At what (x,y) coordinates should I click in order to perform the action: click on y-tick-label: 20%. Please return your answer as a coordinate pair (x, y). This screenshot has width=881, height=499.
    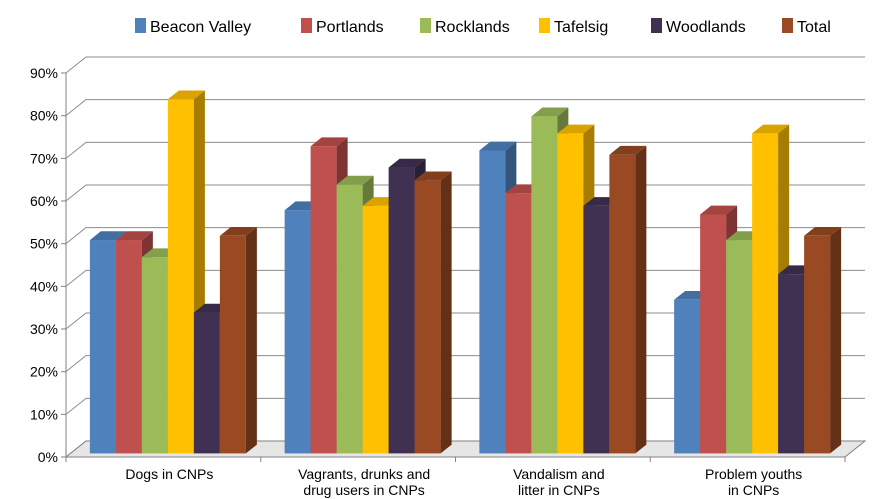
    Looking at the image, I should click on (44, 372).